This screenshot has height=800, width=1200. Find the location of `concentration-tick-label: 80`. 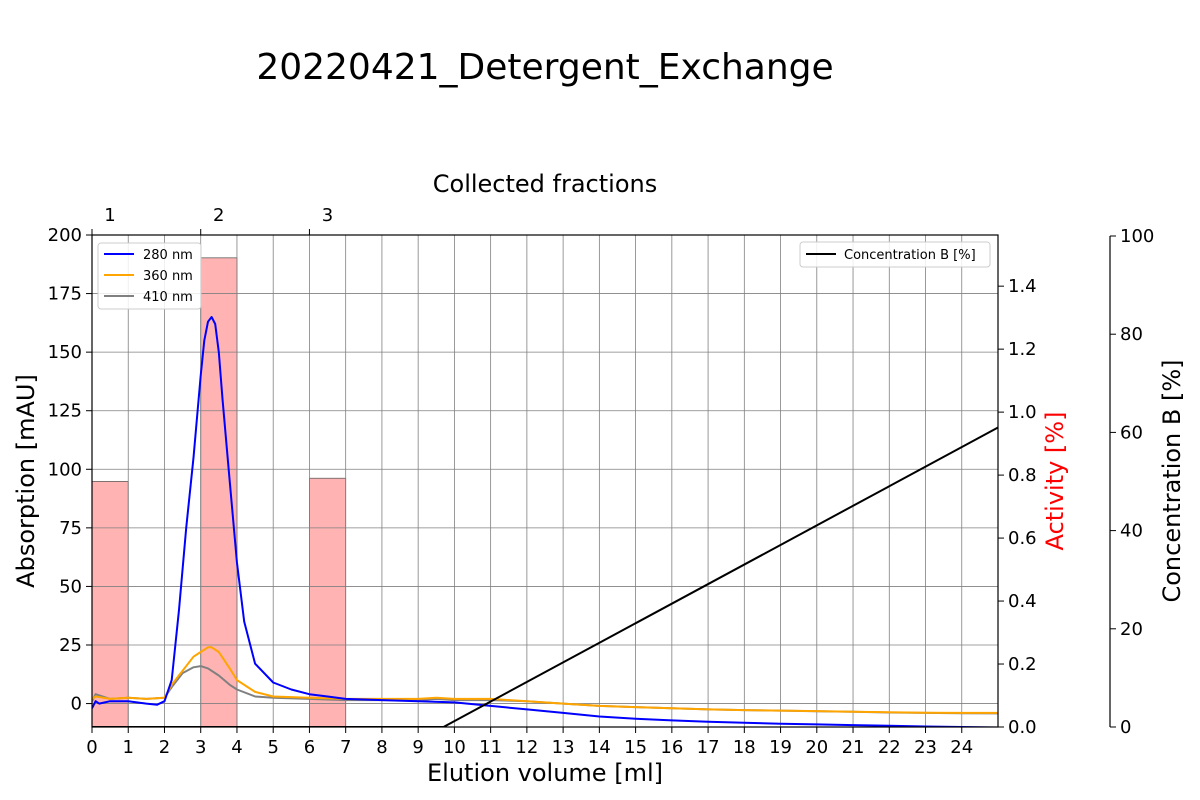

concentration-tick-label: 80 is located at coordinates (1131, 334).